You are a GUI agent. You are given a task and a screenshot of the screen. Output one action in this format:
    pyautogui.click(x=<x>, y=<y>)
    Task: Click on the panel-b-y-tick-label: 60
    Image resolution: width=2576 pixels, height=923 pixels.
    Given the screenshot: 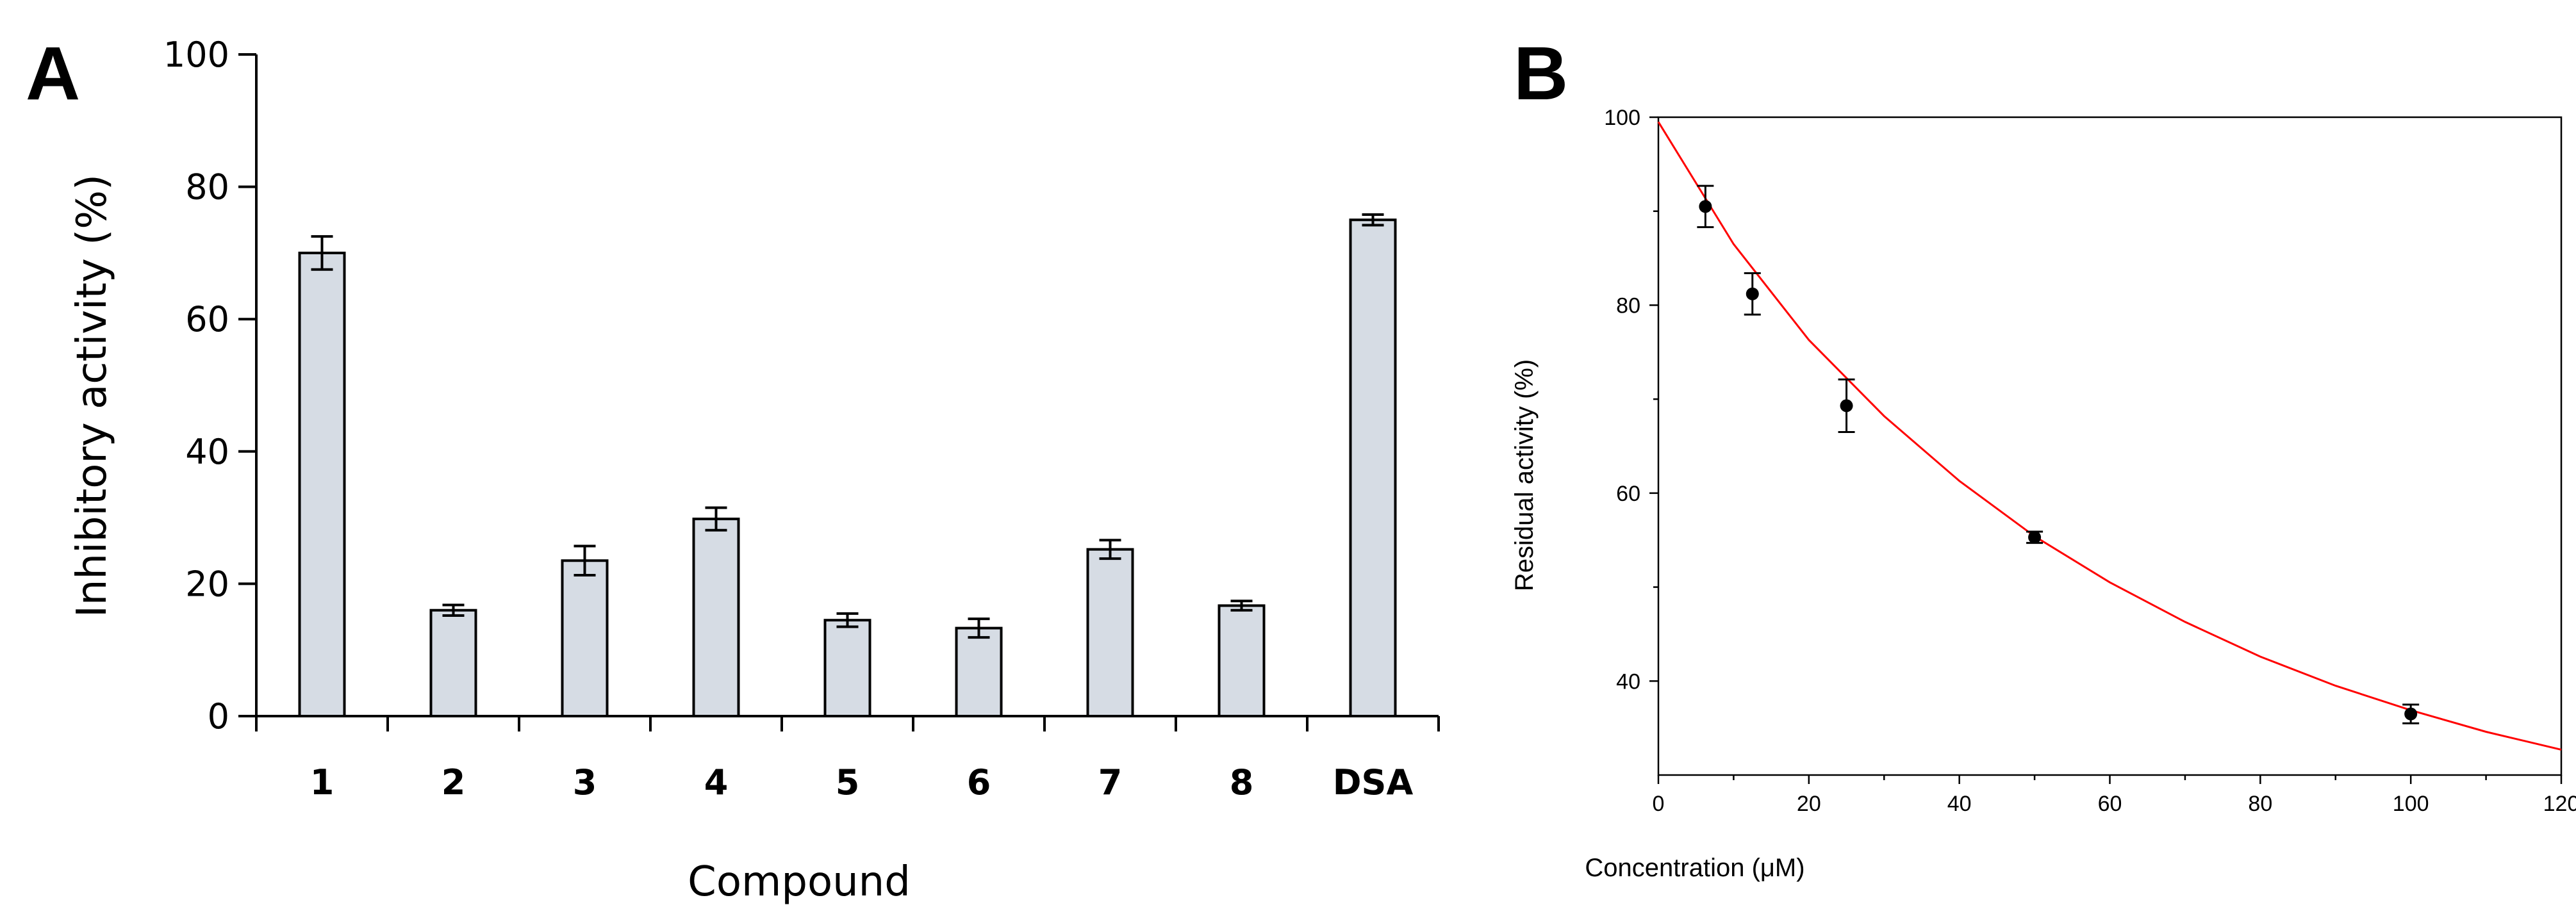 What is the action you would take?
    pyautogui.click(x=1628, y=494)
    